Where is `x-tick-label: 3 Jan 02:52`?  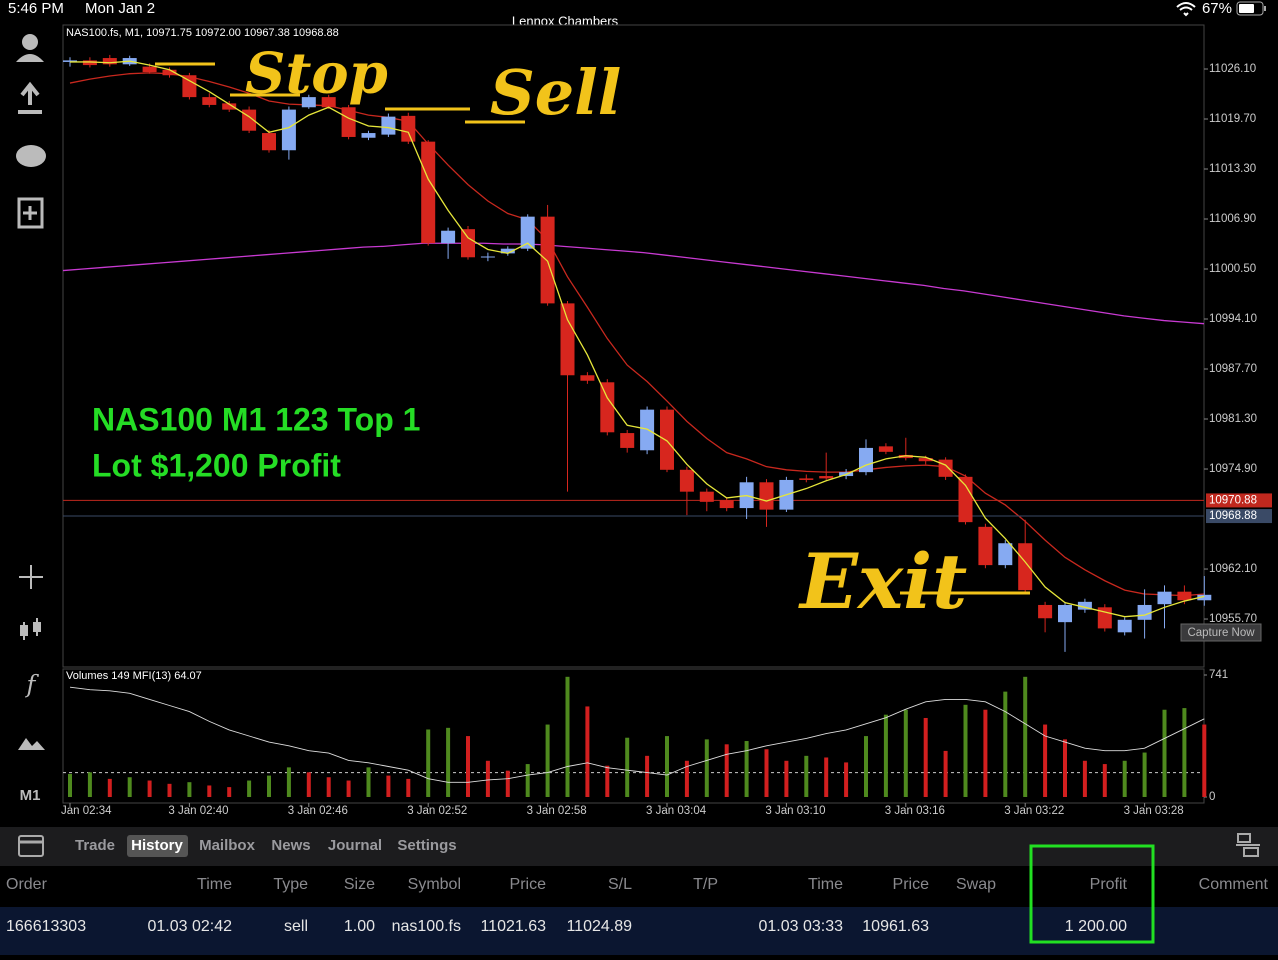 x-tick-label: 3 Jan 02:52 is located at coordinates (437, 811).